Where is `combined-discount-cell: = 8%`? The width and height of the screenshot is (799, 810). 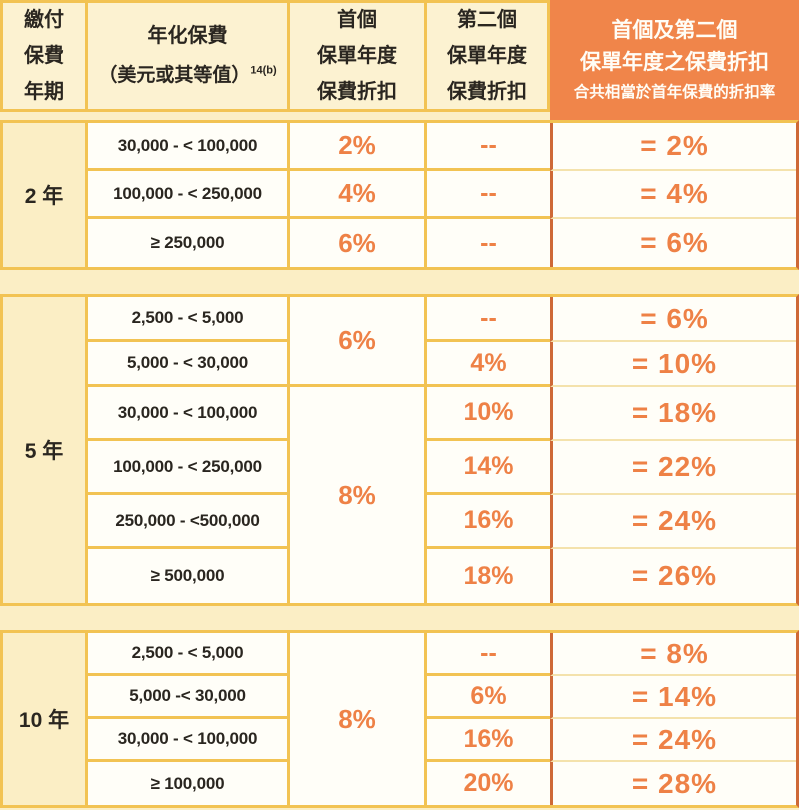
combined-discount-cell: = 8% is located at coordinates (673, 654).